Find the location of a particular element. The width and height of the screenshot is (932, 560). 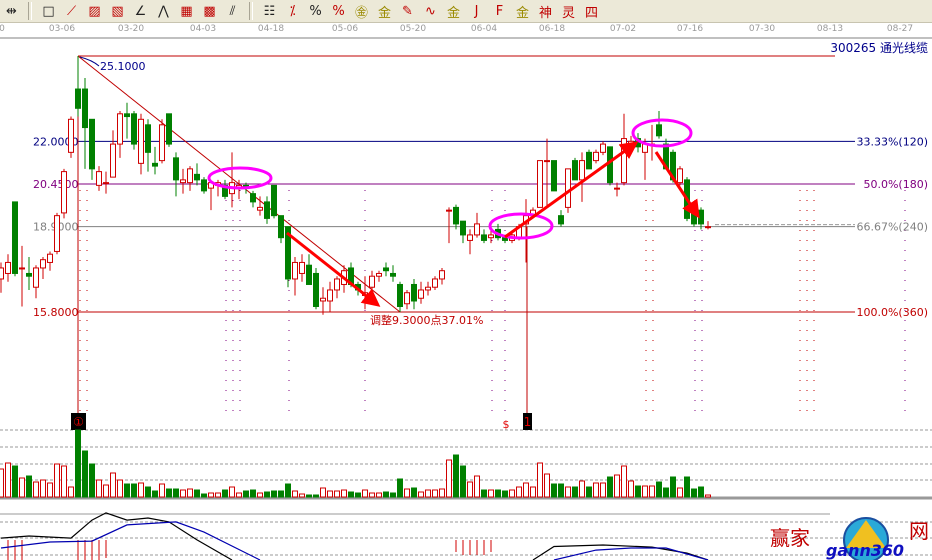

parallel-lines-icon: ⫽ is located at coordinates (232, 11).